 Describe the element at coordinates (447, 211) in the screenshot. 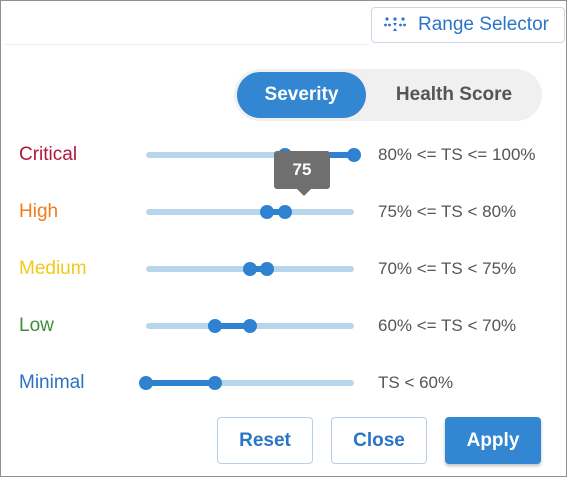

I see `range-high: 75% <= TS < 80%` at that location.